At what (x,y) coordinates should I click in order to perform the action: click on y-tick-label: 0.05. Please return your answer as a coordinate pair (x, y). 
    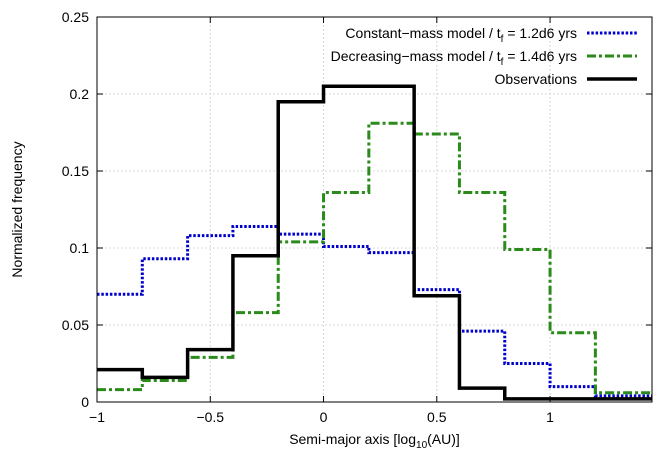
    Looking at the image, I should click on (75, 325).